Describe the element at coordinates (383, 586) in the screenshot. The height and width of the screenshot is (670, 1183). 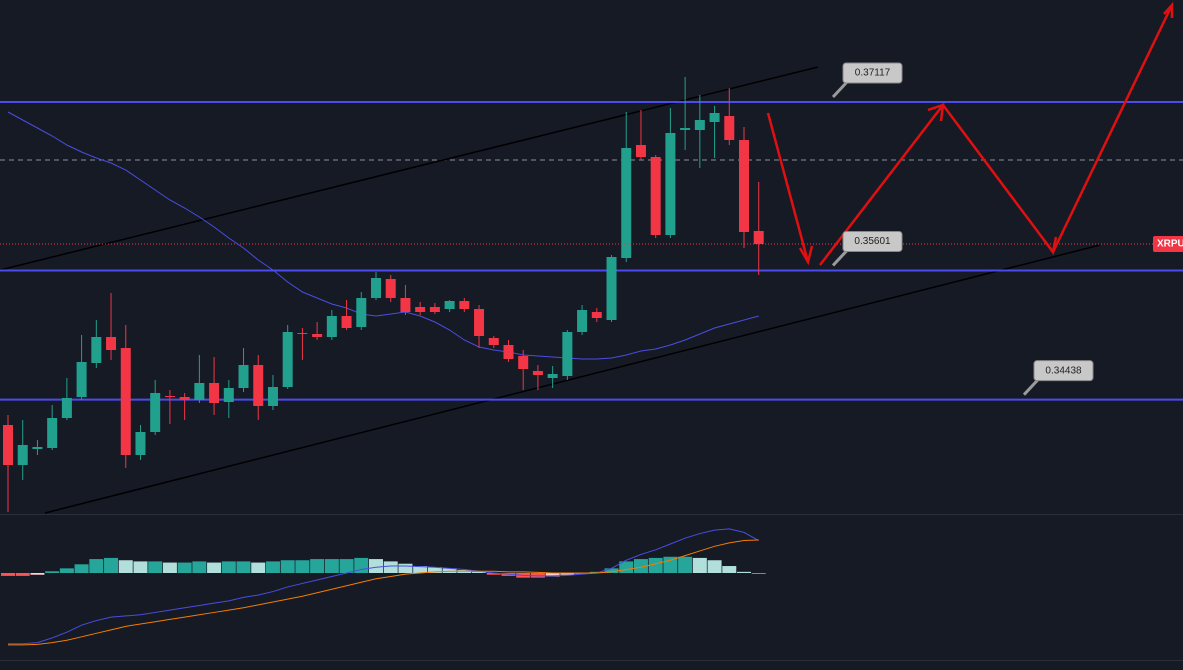
I see `macd-line` at that location.